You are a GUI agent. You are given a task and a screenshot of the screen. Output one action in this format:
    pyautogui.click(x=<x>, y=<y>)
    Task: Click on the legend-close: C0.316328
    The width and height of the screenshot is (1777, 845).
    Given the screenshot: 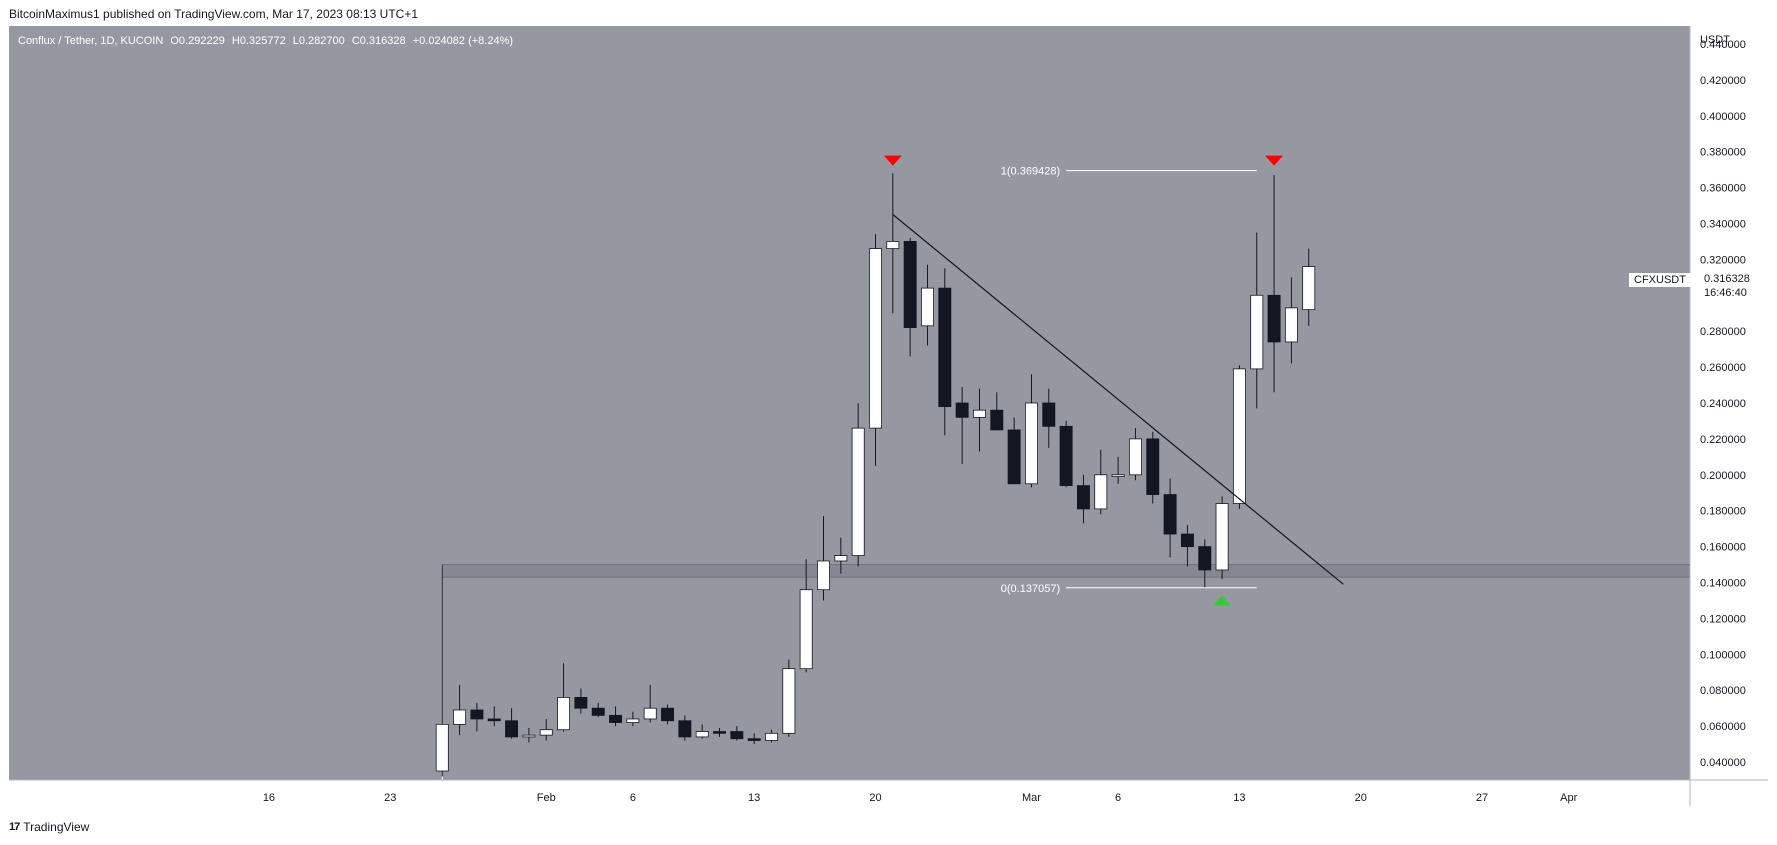 What is the action you would take?
    pyautogui.click(x=378, y=41)
    